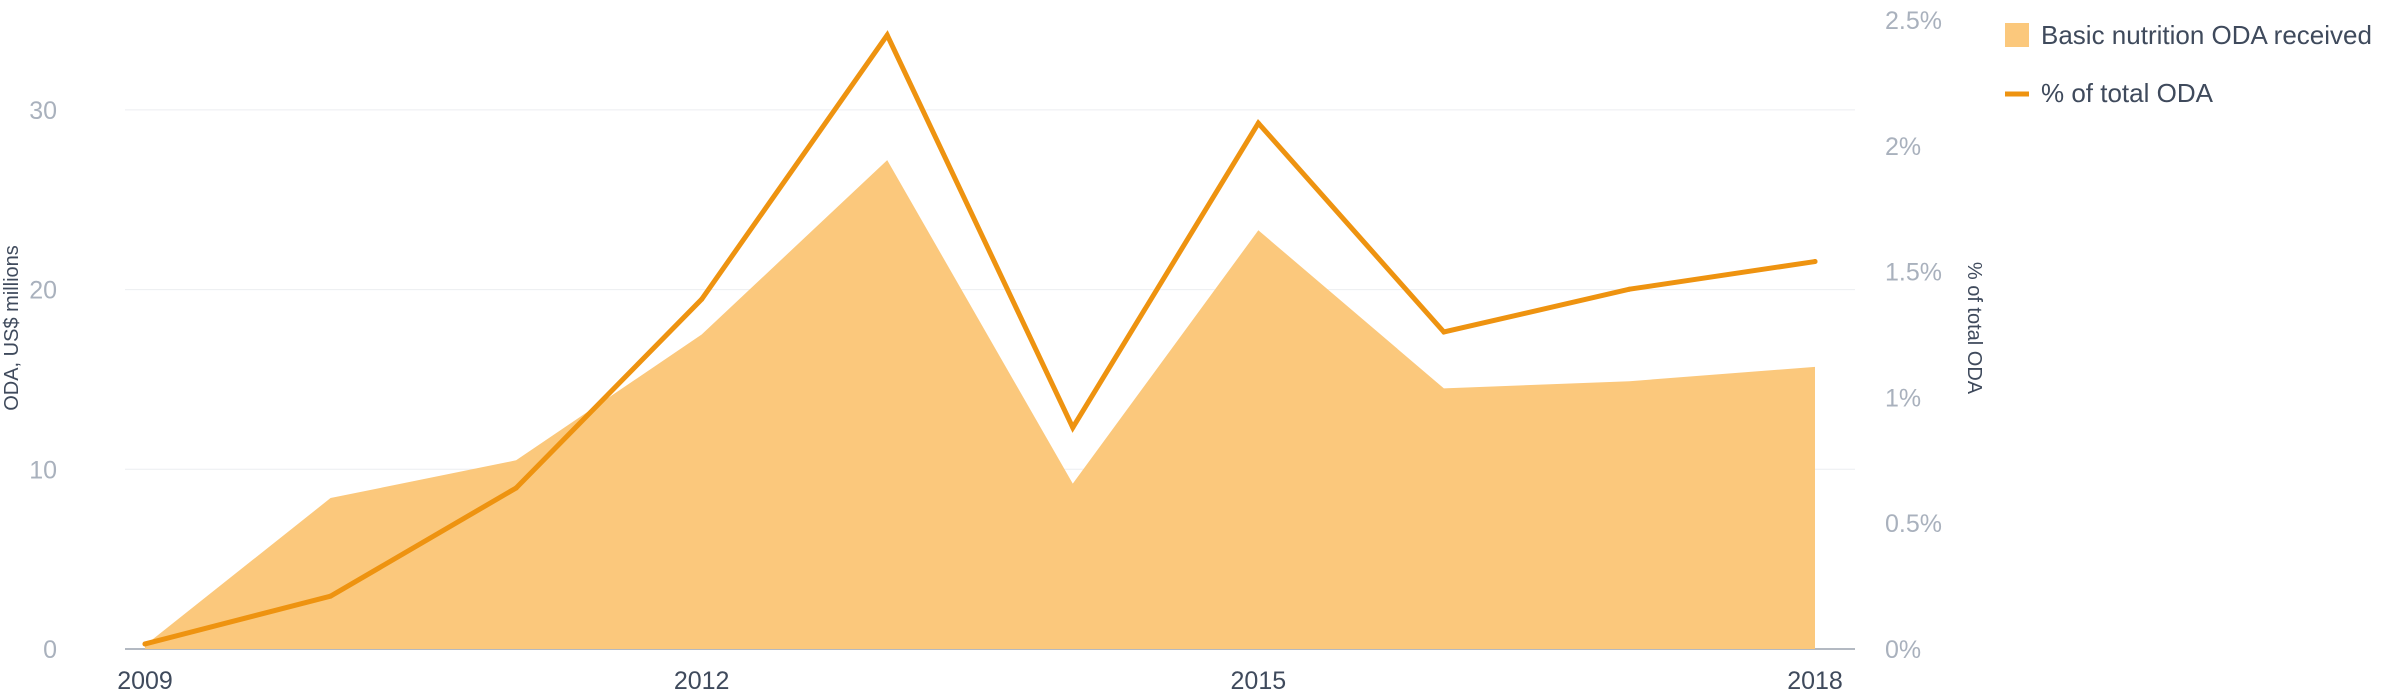 The width and height of the screenshot is (2400, 700). I want to click on legend-label-area: Basic nutrition ODA received, so click(2206, 35).